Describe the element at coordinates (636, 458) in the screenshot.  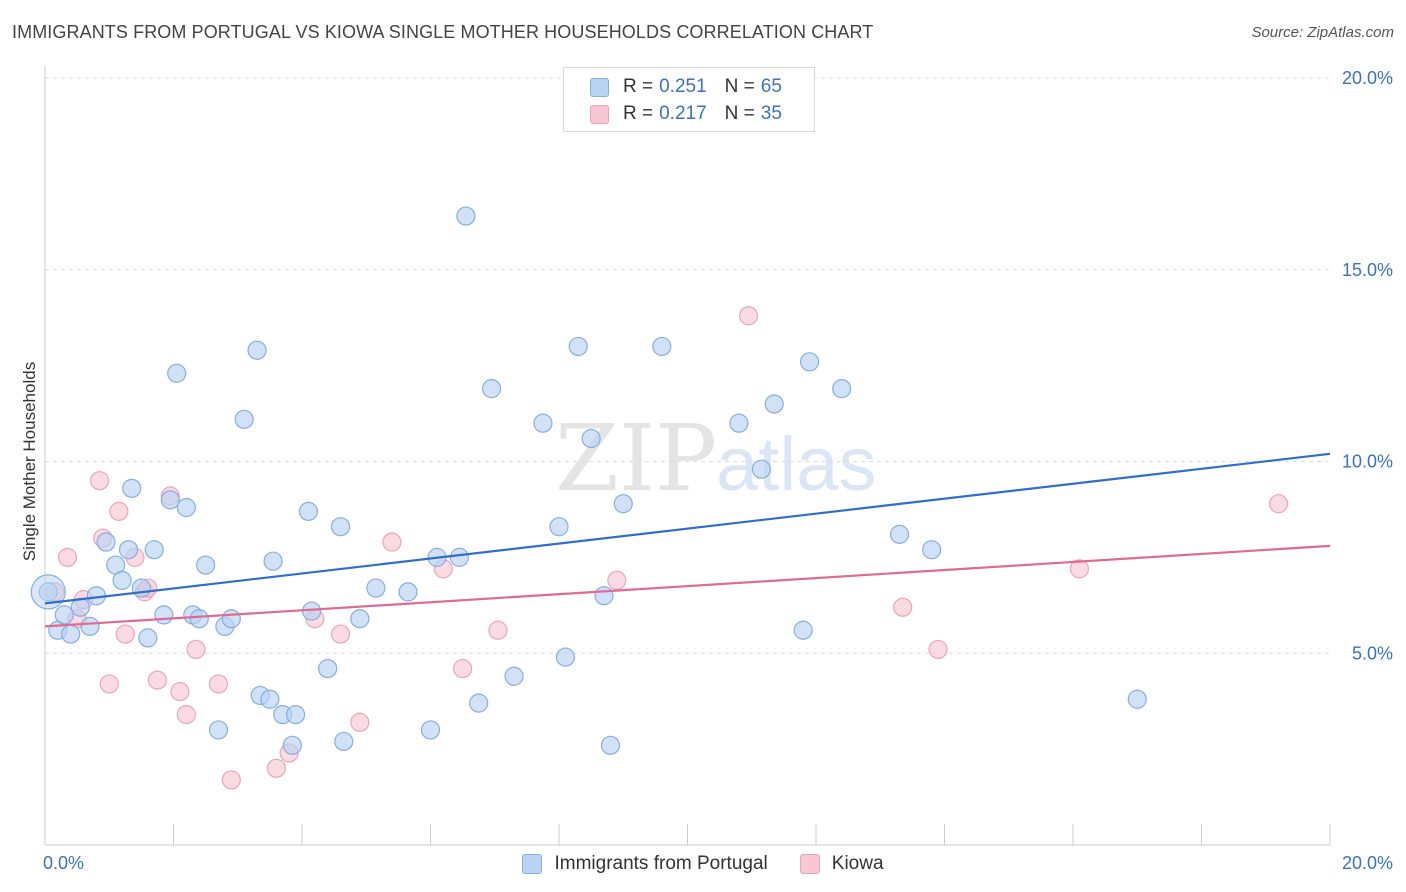
I see `watermark-zip: ZIP` at that location.